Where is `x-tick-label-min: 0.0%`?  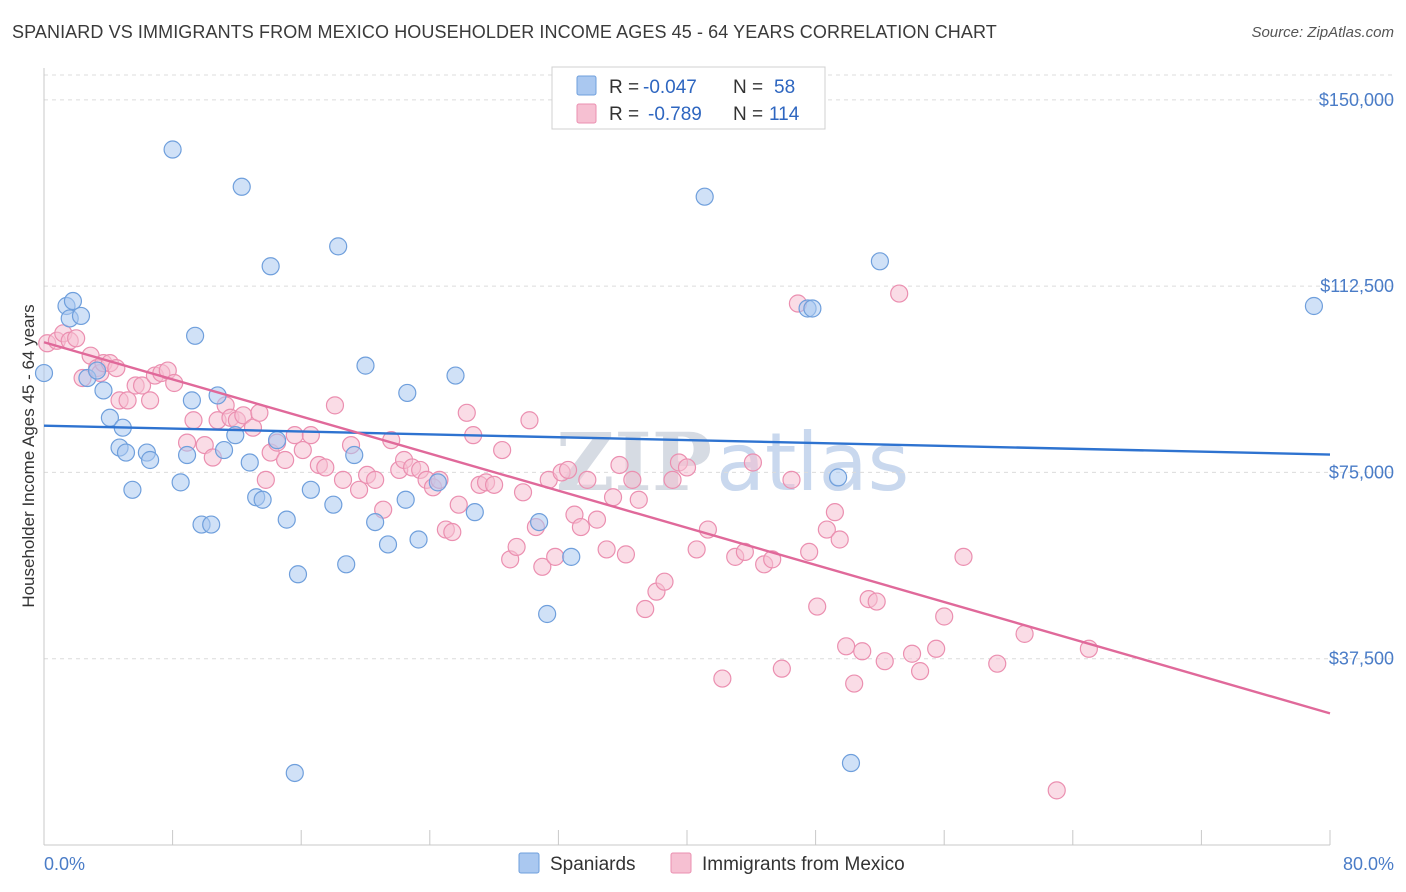 x-tick-label-min: 0.0% is located at coordinates (64, 864).